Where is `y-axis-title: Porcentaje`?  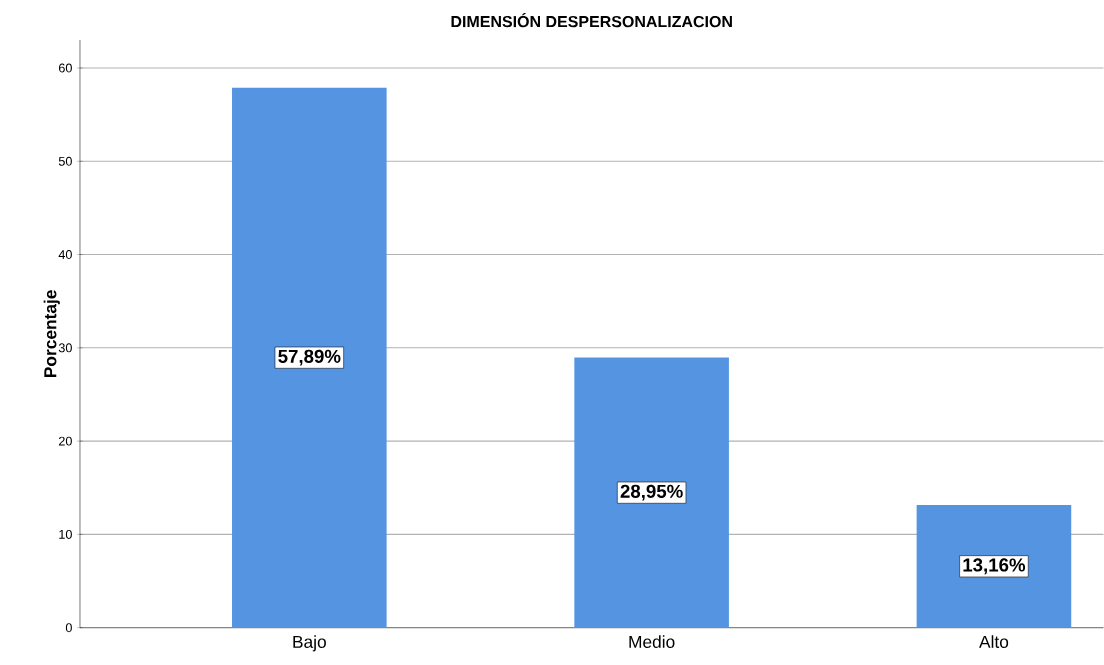 y-axis-title: Porcentaje is located at coordinates (51, 334).